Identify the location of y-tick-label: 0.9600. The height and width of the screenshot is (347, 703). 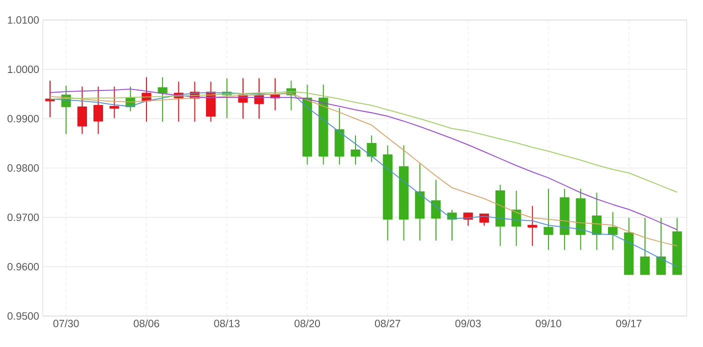
(23, 266).